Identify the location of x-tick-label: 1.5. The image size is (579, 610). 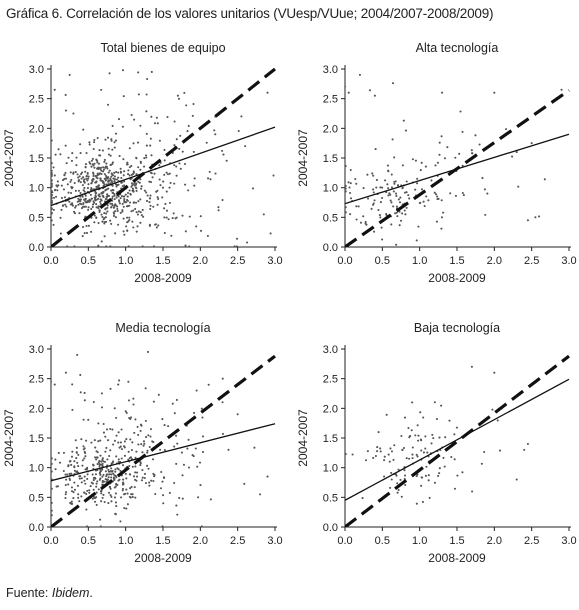
(456, 261).